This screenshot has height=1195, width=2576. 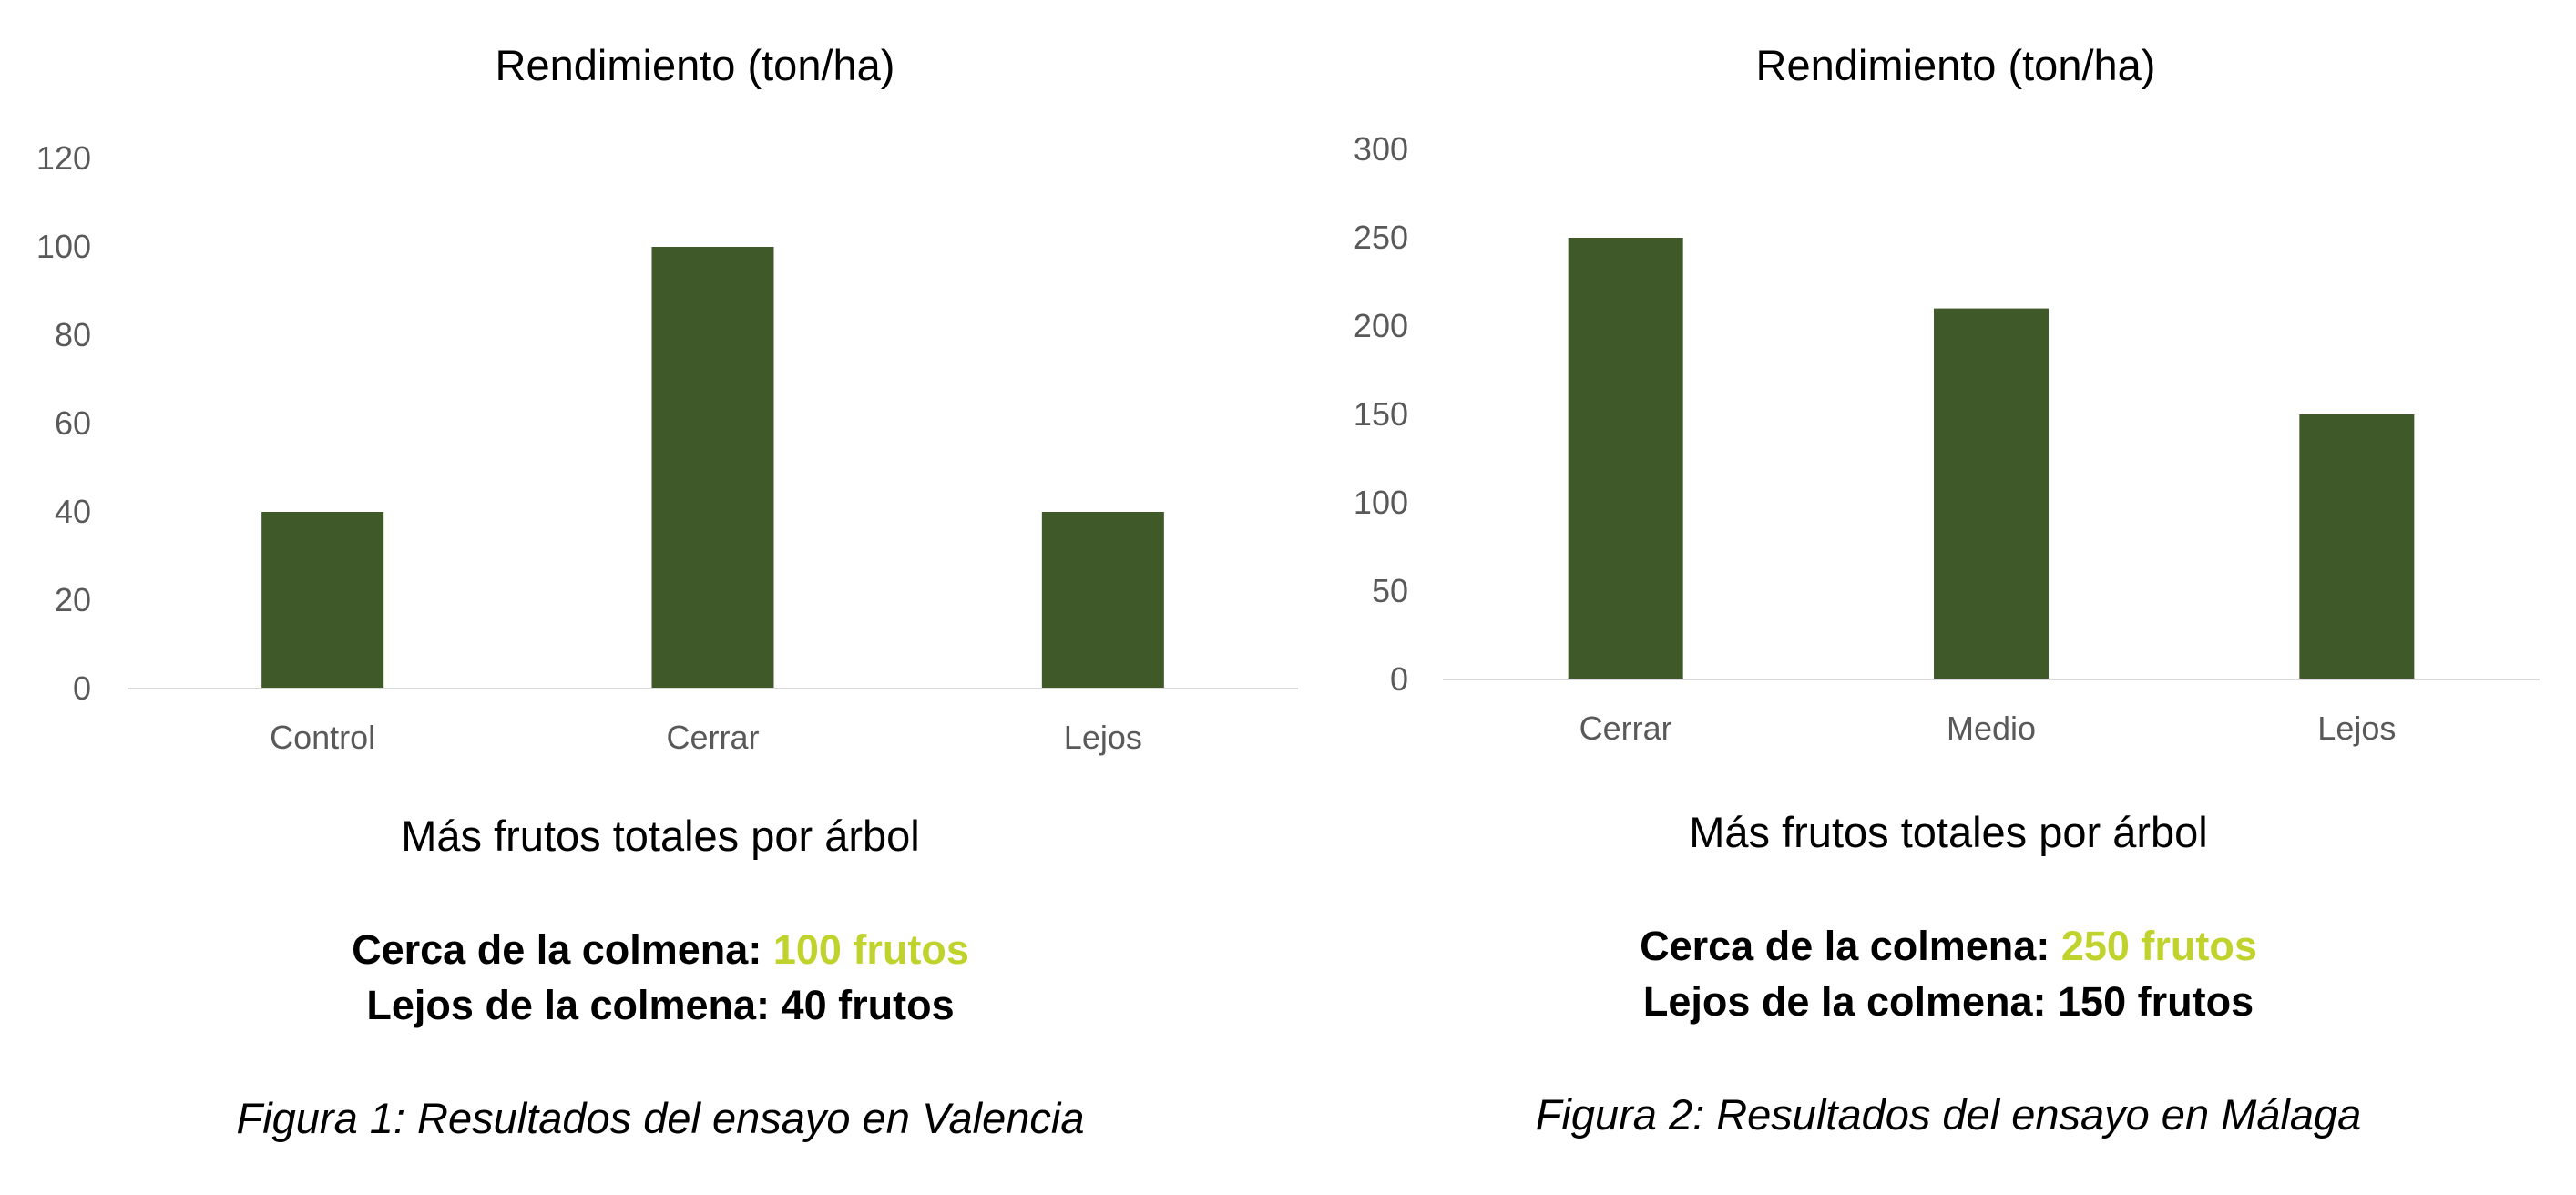 What do you see at coordinates (73, 334) in the screenshot?
I see `chart-1-y-tick-label: 80` at bounding box center [73, 334].